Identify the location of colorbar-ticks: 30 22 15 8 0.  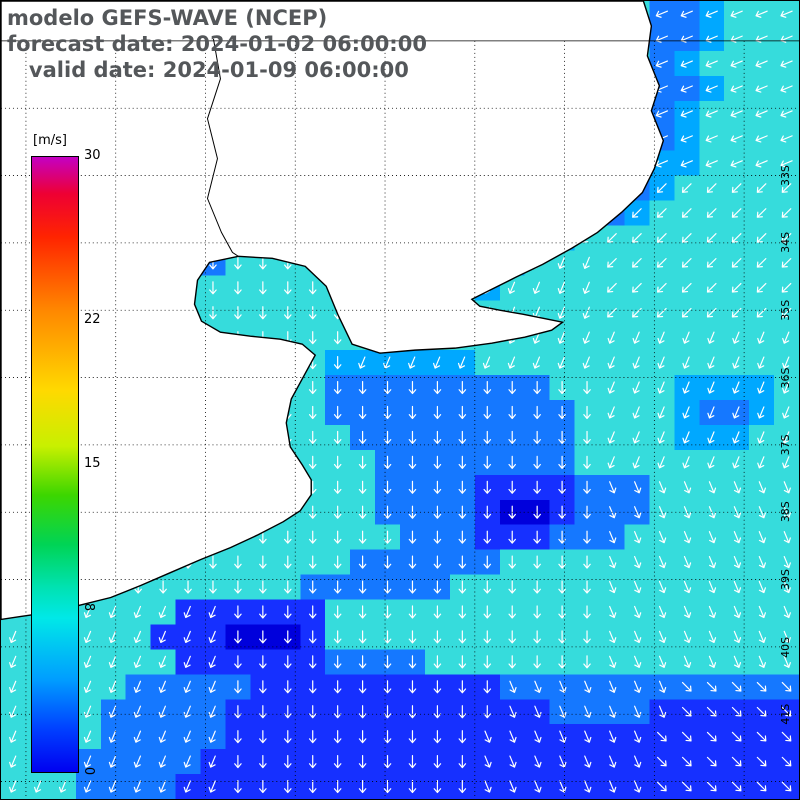
(91, 459).